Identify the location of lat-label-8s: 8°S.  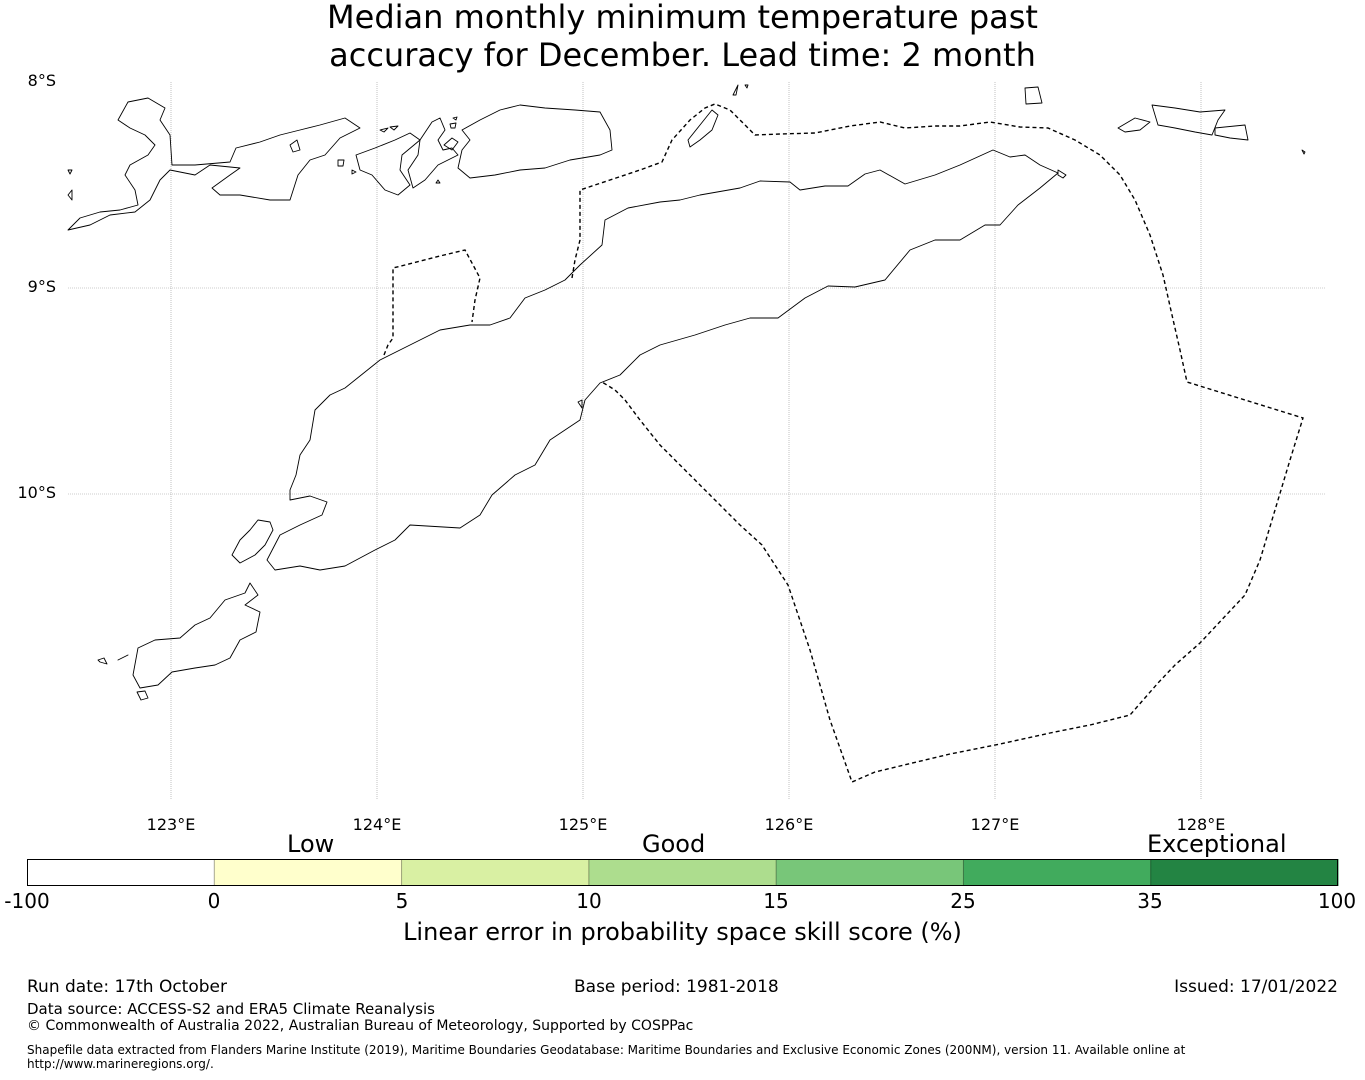
(41, 80).